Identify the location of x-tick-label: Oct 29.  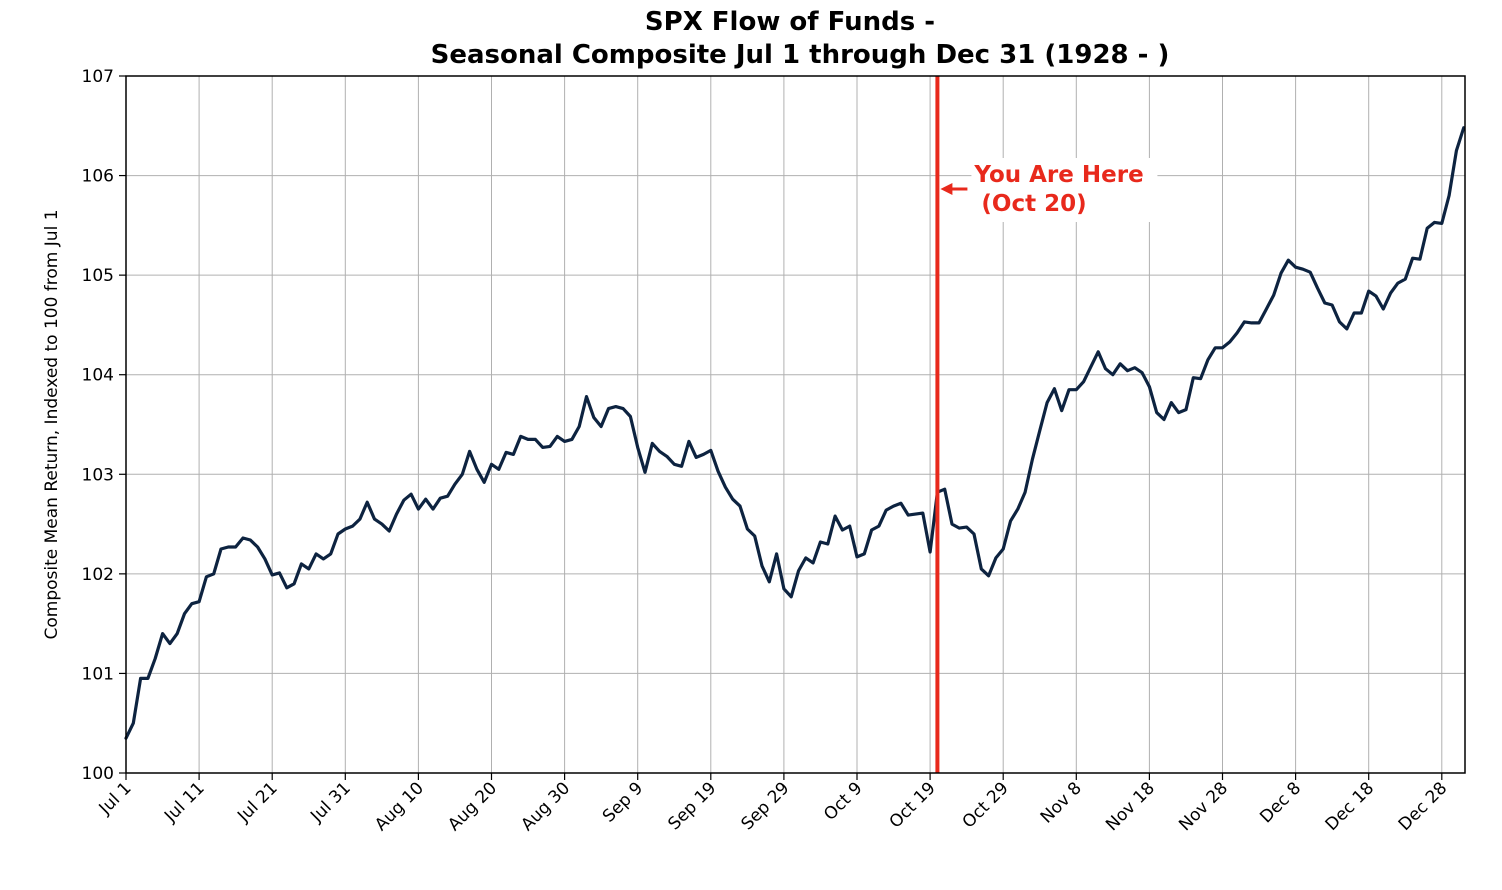
(986, 805).